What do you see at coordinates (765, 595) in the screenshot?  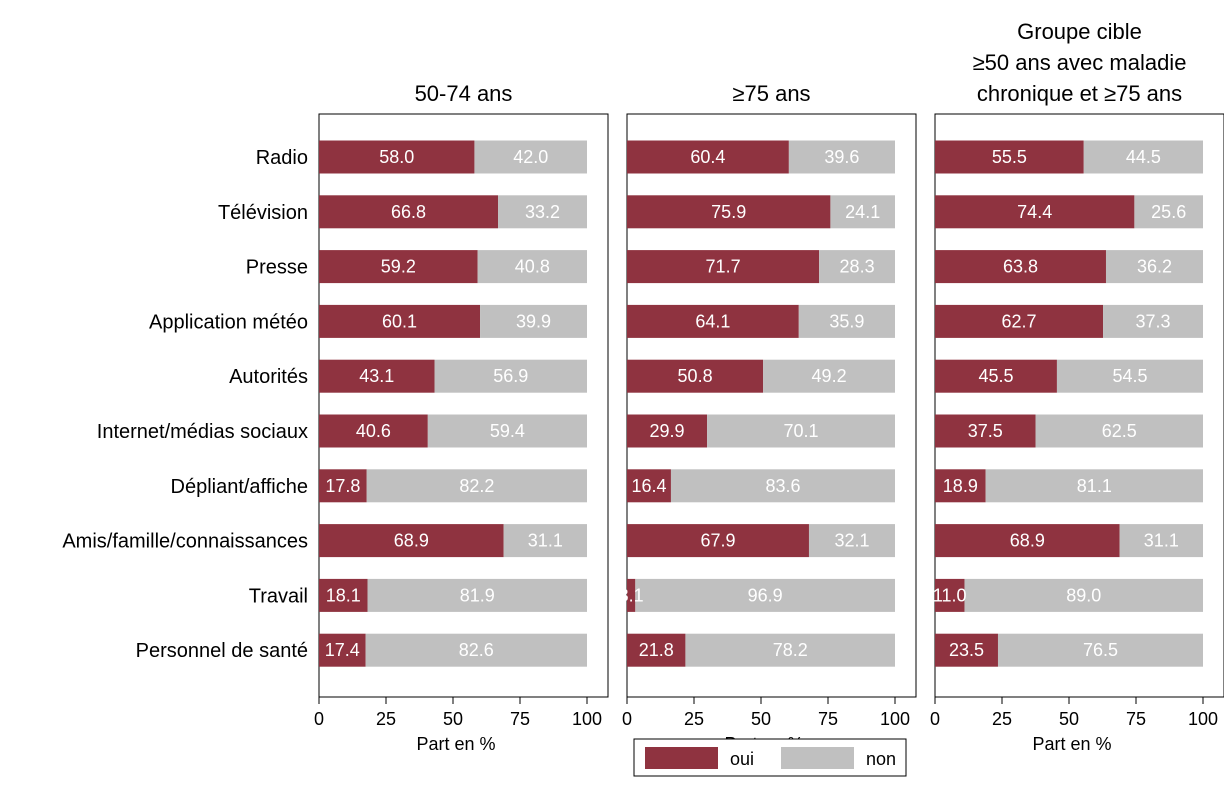 I see `bar-label-non: 96.9` at bounding box center [765, 595].